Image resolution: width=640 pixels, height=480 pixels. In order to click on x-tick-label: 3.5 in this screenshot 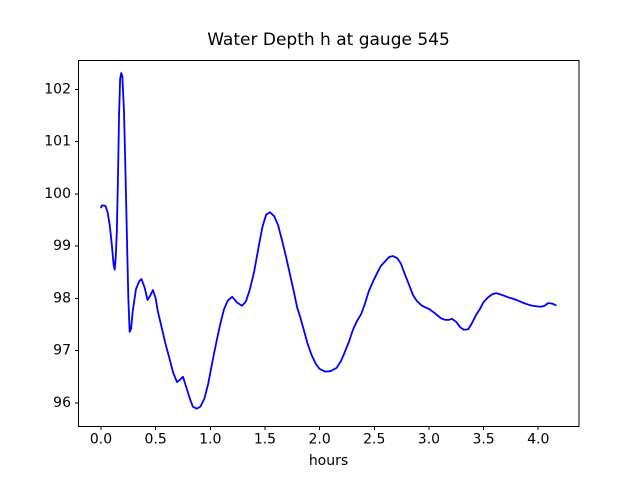, I will do `click(483, 440)`.